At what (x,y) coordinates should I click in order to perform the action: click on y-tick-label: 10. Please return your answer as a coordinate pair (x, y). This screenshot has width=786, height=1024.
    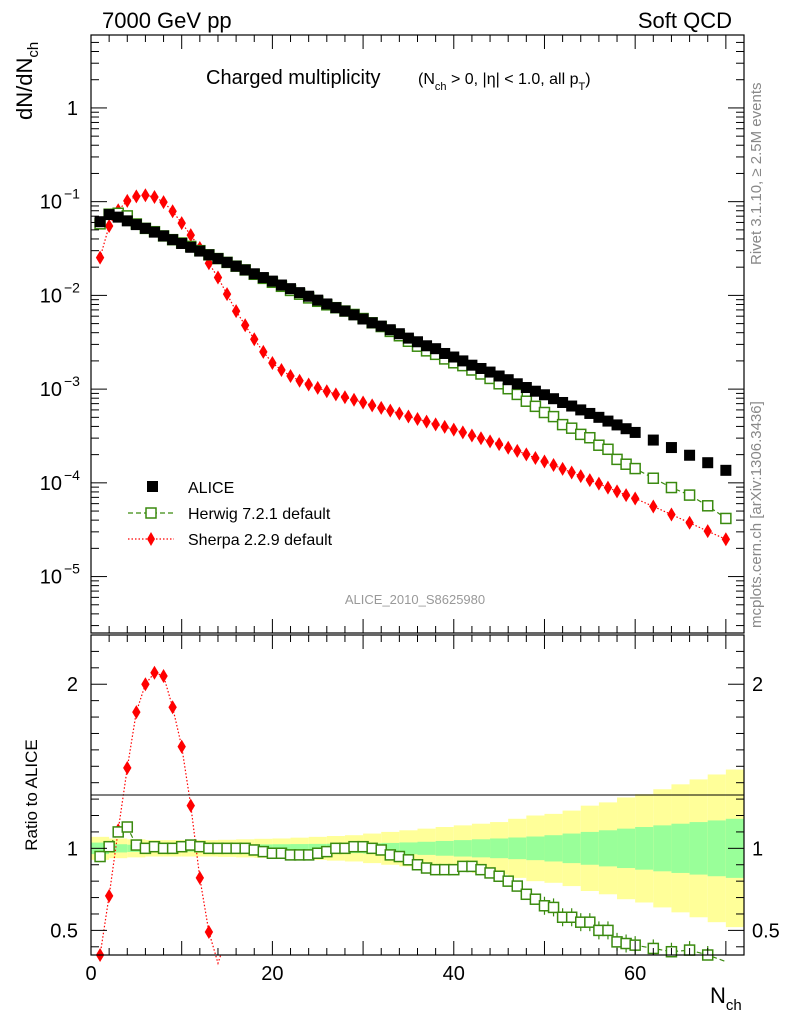
    Looking at the image, I should click on (51, 484).